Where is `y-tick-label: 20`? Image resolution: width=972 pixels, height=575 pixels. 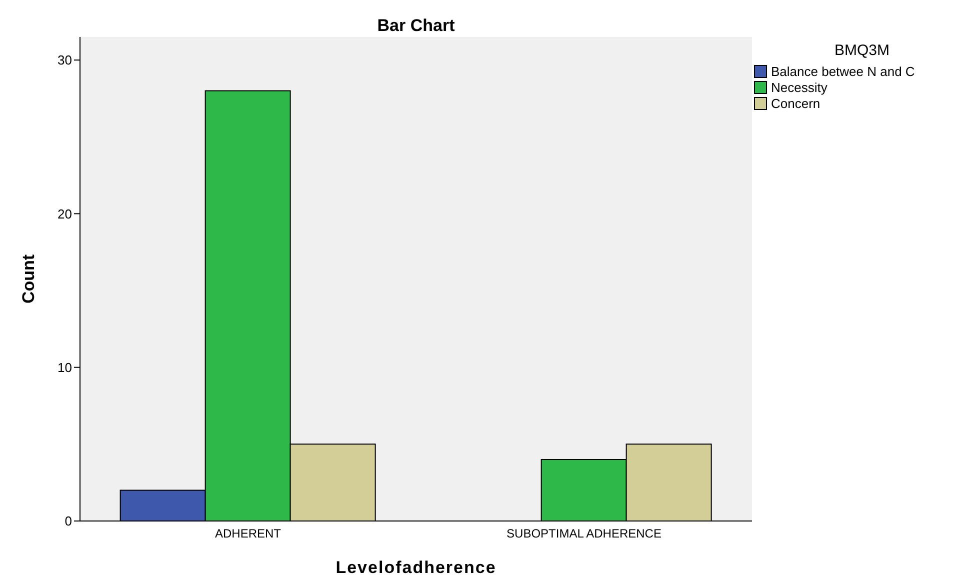
y-tick-label: 20 is located at coordinates (65, 214).